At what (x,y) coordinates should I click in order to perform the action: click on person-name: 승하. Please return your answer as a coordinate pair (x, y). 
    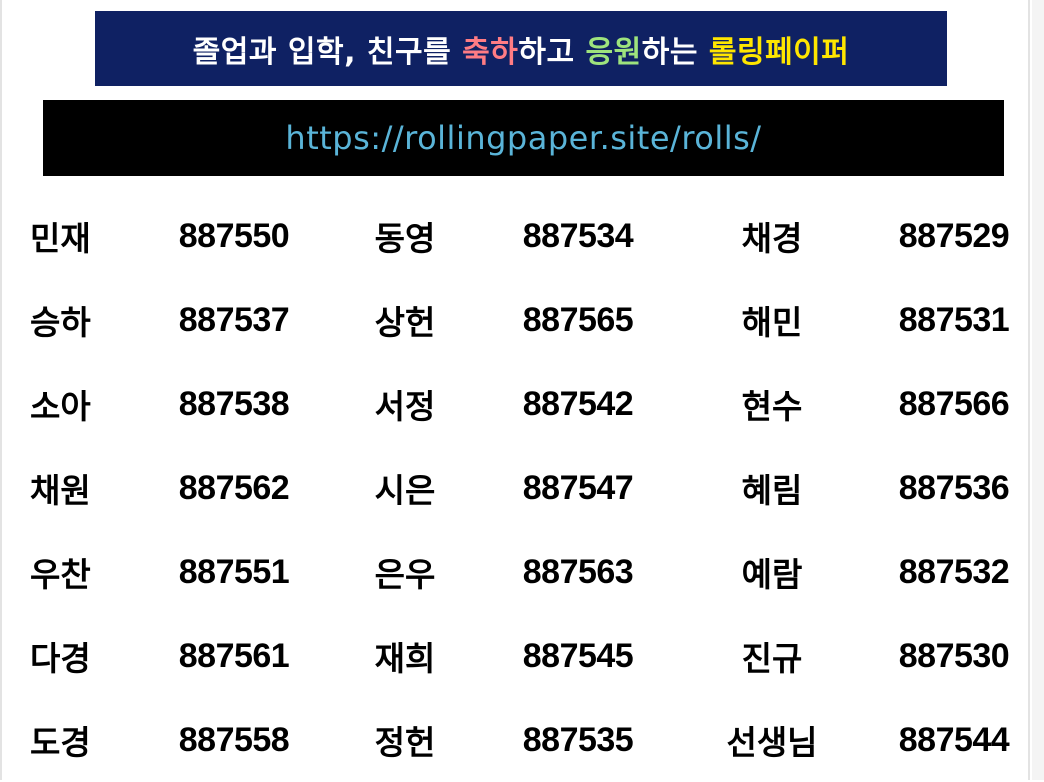
    Looking at the image, I should click on (60, 322).